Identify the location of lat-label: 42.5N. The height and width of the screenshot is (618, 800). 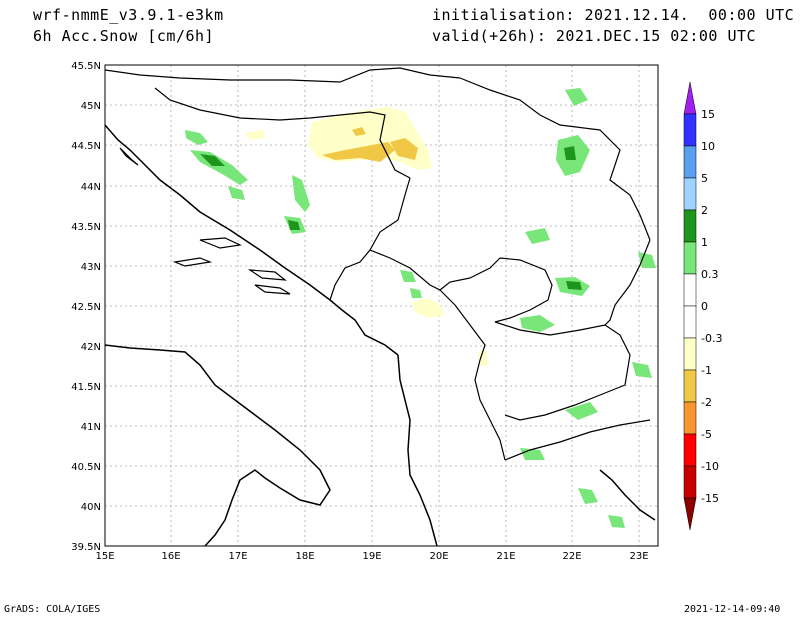
(86, 307).